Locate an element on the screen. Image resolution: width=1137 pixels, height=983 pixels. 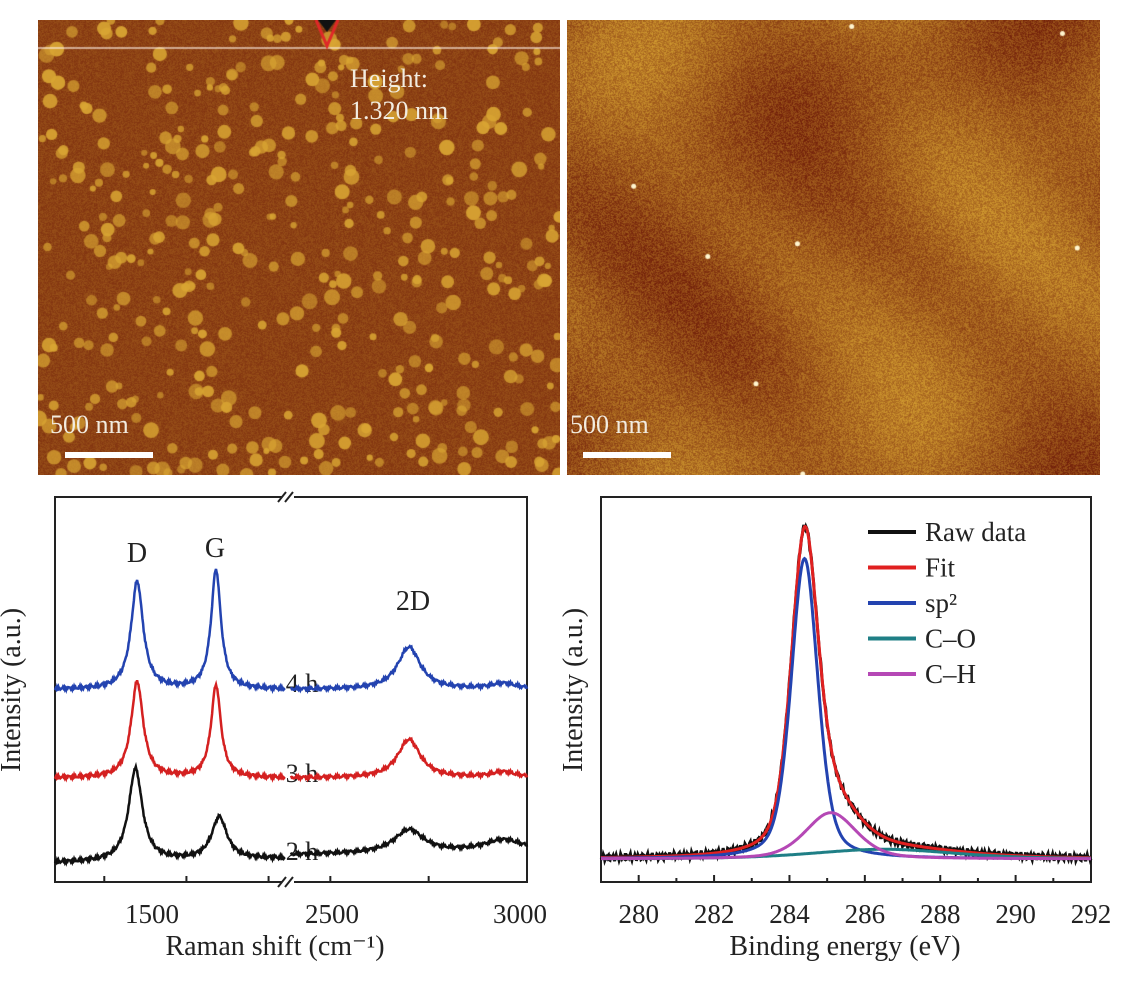
legend-label: Raw data is located at coordinates (975, 532).